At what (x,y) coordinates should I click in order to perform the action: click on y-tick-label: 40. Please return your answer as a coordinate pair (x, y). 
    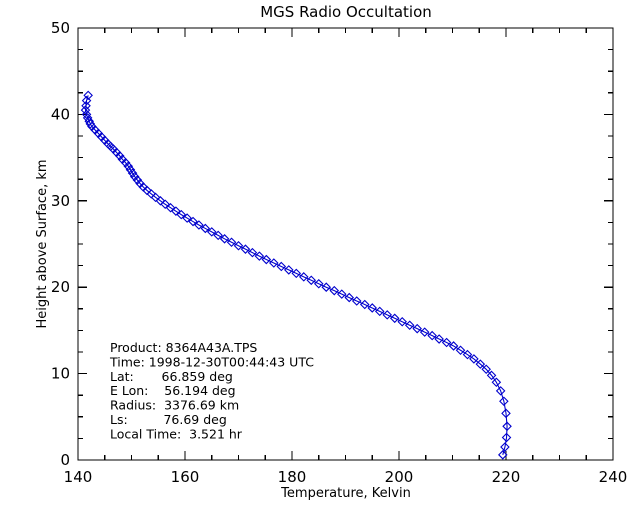
    Looking at the image, I should click on (60, 114).